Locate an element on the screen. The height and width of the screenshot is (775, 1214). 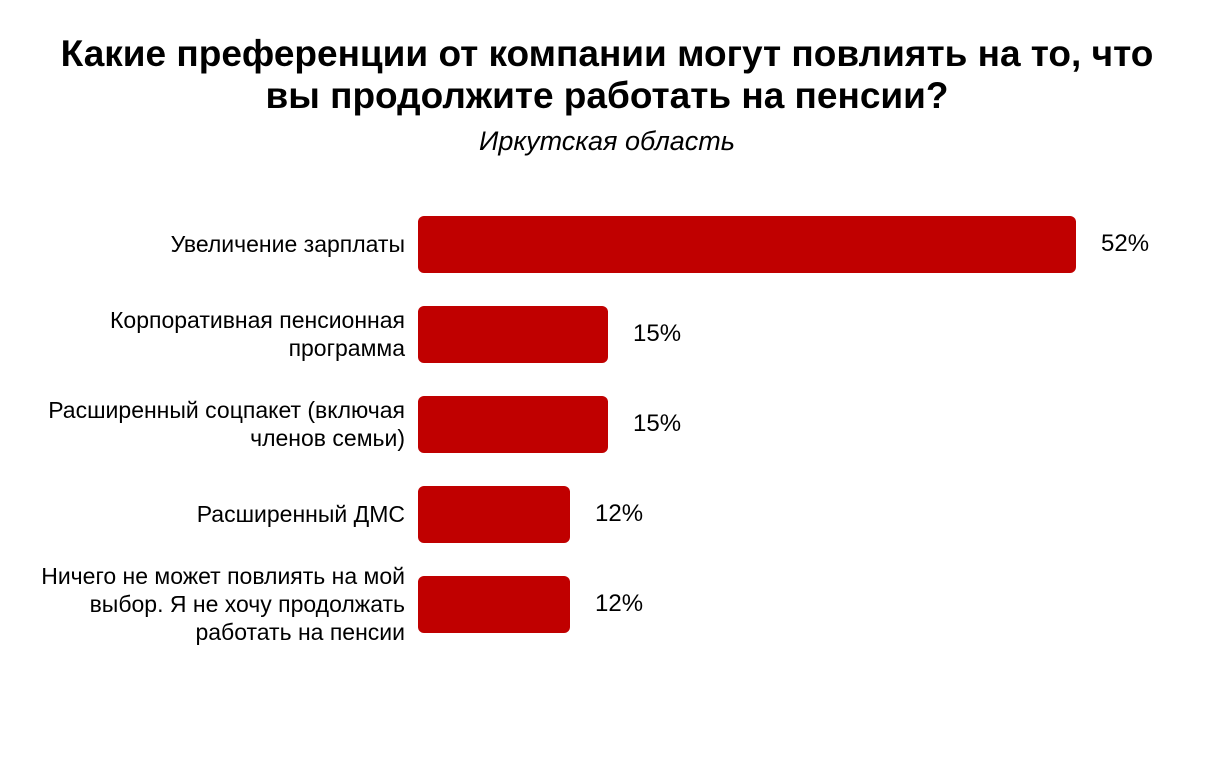
chart-row: Увеличение зарплаты 52% is located at coordinates (607, 244).